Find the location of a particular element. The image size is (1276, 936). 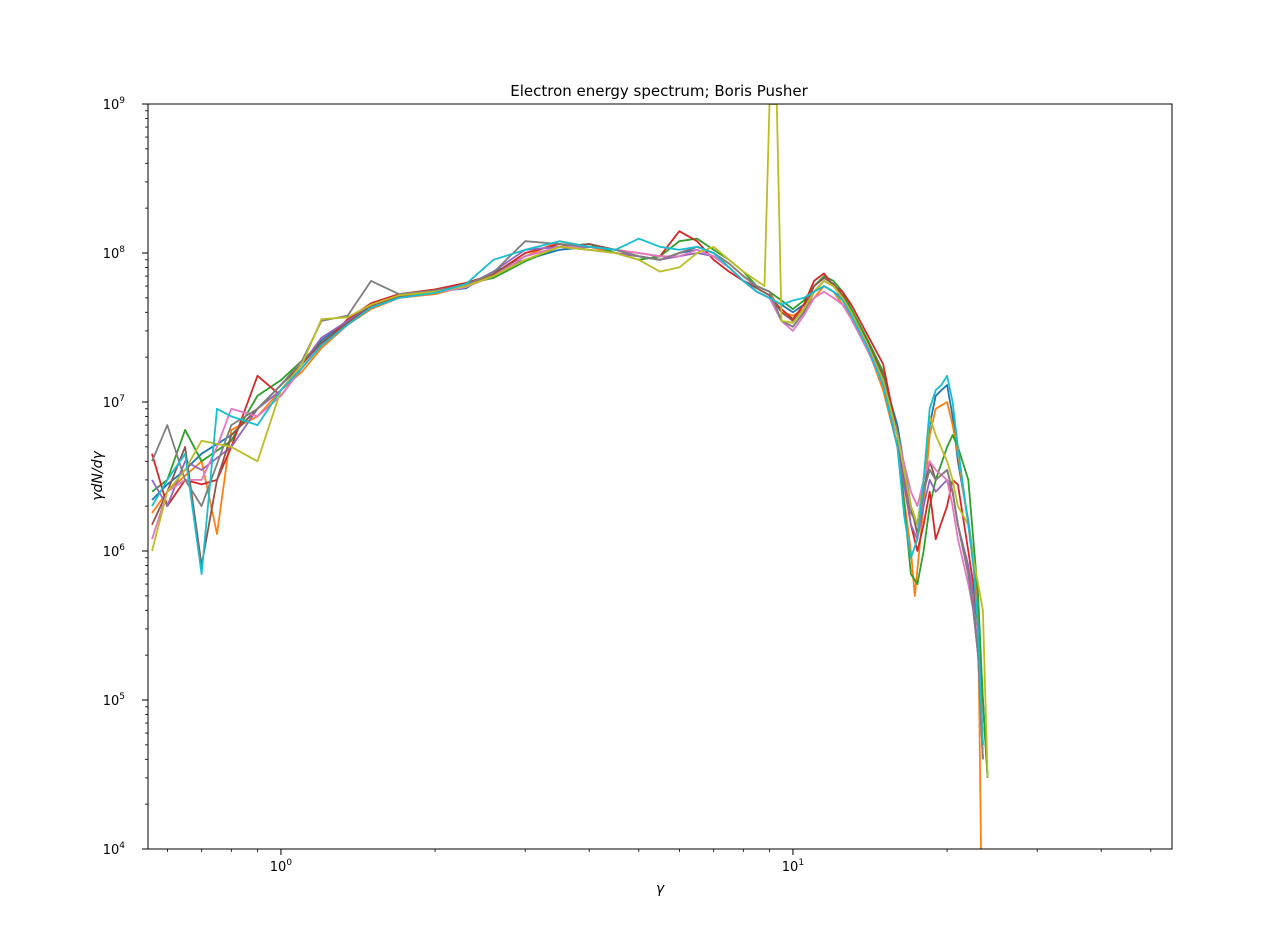

y-tick-exponent: 6 is located at coordinates (122, 548).